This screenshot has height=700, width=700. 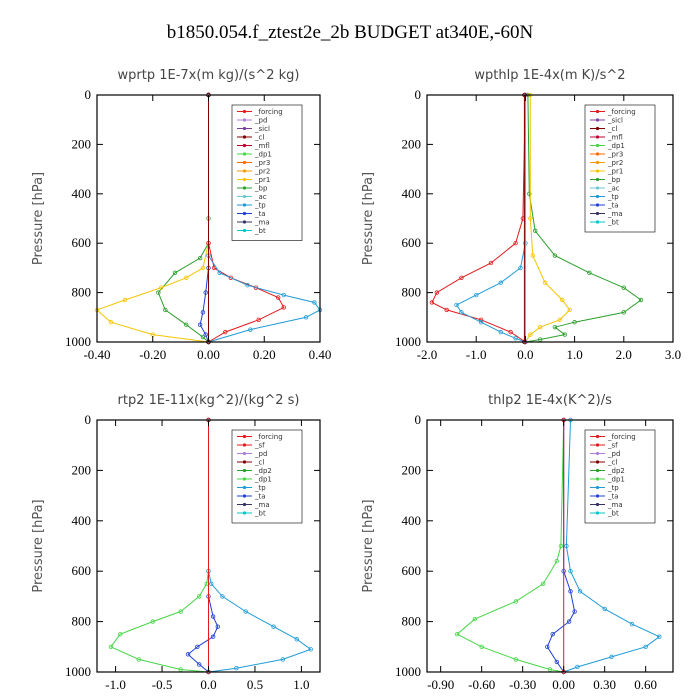 I want to click on x-tick-label: 0.60, so click(x=645, y=684).